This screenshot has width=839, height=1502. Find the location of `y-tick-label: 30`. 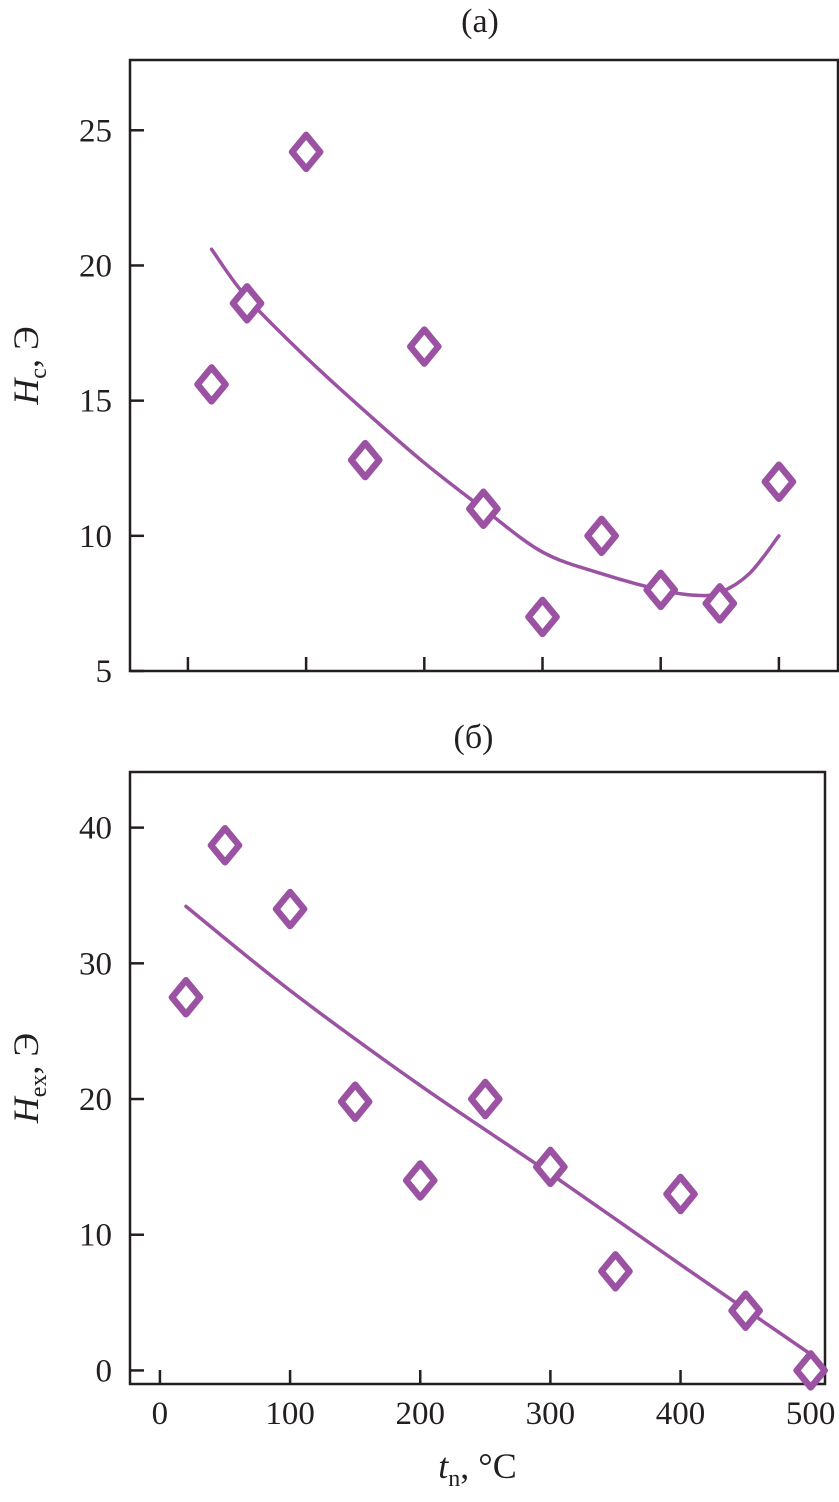

y-tick-label: 30 is located at coordinates (95, 964).